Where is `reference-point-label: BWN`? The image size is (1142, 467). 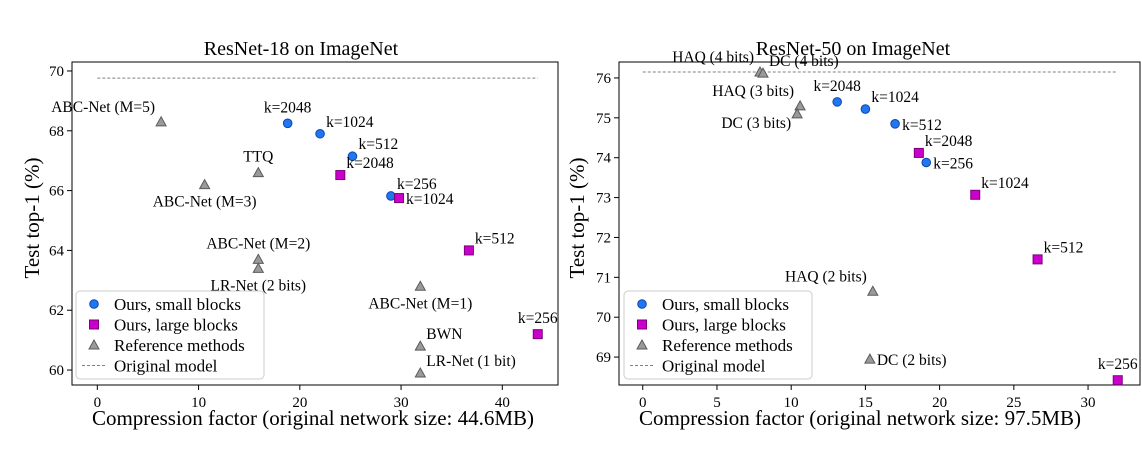 reference-point-label: BWN is located at coordinates (444, 334).